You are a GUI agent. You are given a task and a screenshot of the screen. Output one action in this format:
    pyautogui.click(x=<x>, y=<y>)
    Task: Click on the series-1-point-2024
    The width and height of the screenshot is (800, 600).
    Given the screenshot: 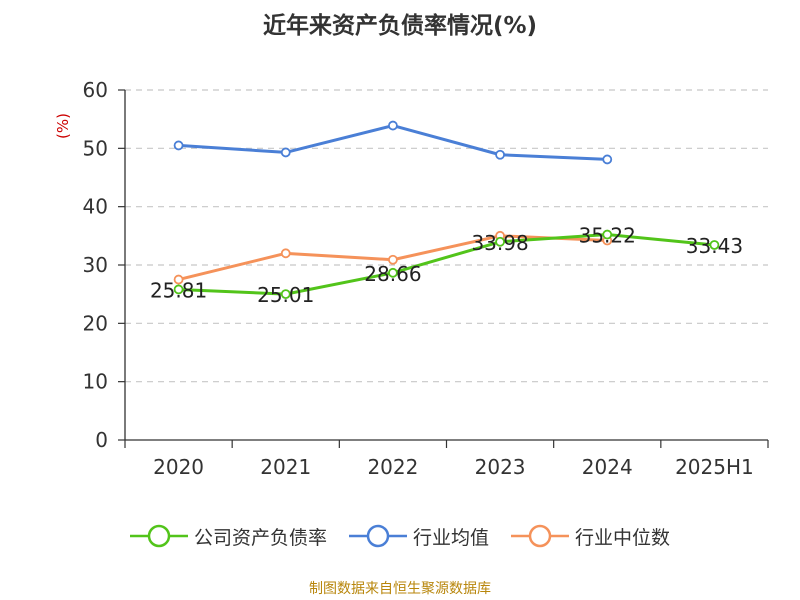 What is the action you would take?
    pyautogui.click(x=607, y=159)
    